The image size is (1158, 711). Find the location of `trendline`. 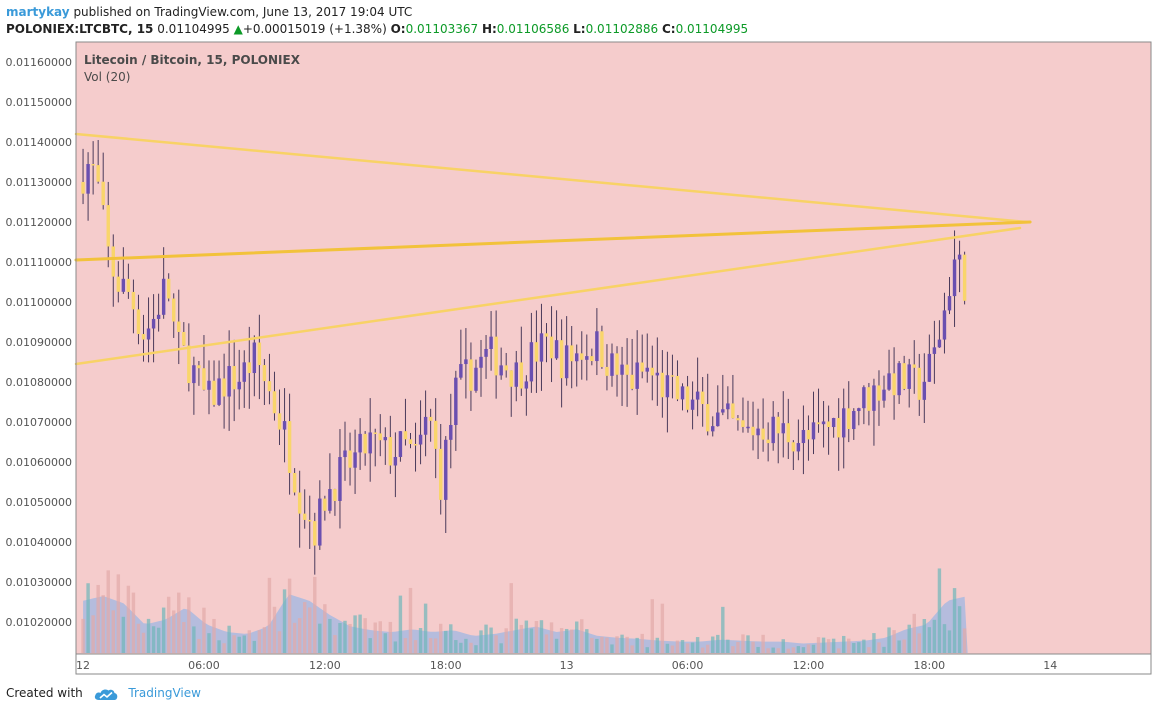

trendline is located at coordinates (553, 241).